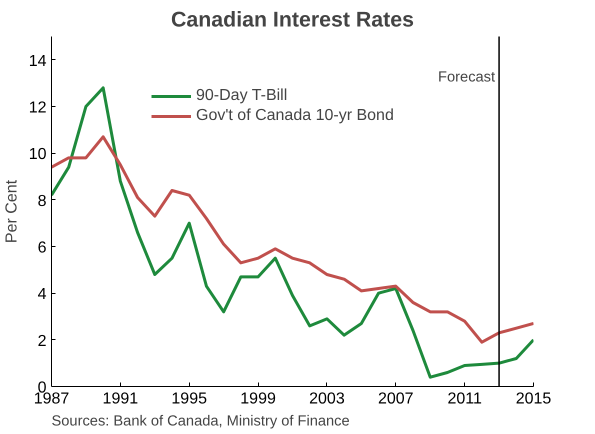  What do you see at coordinates (42, 341) in the screenshot?
I see `y-tick-label: 2` at bounding box center [42, 341].